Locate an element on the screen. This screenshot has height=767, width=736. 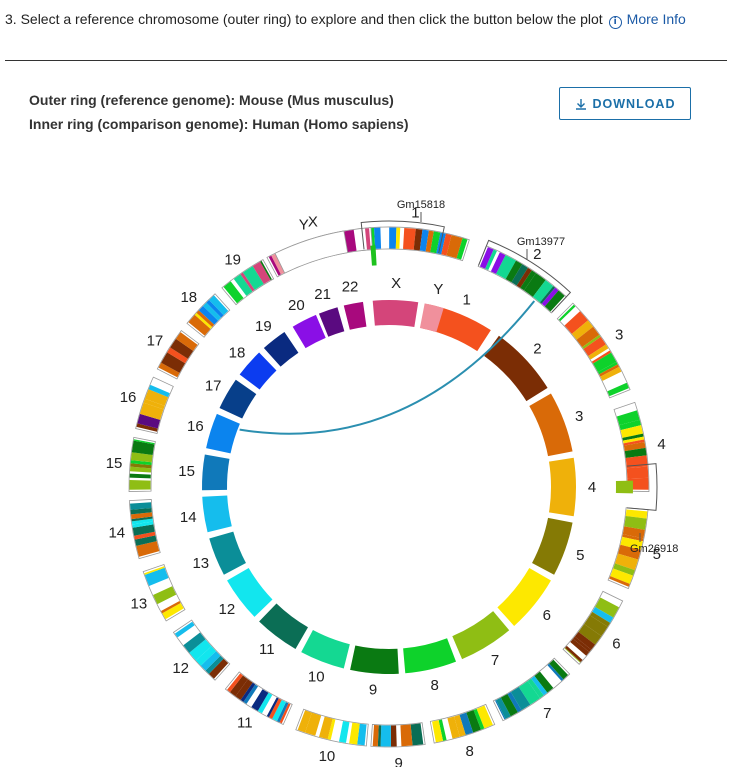
inner-label-13: 13 is located at coordinates (200, 563).